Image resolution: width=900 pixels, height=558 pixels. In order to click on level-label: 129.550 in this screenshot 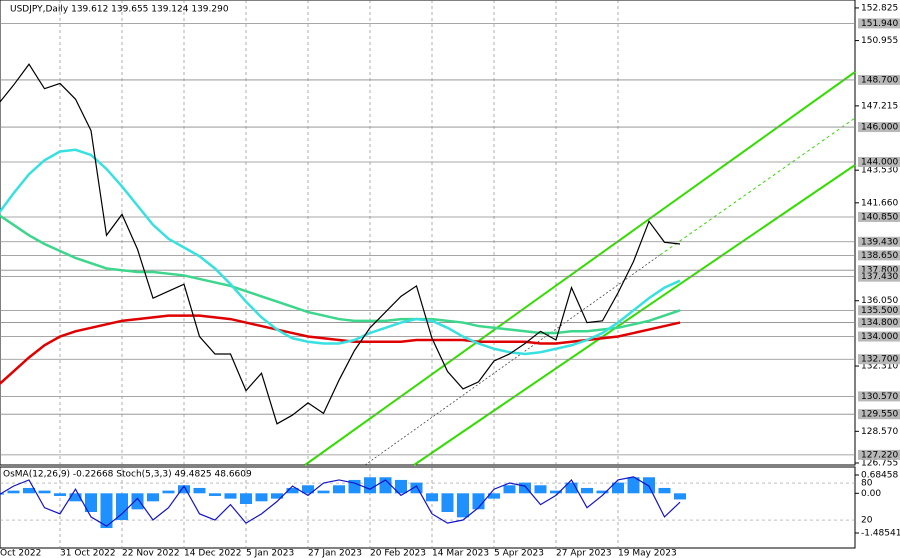, I will do `click(879, 415)`.